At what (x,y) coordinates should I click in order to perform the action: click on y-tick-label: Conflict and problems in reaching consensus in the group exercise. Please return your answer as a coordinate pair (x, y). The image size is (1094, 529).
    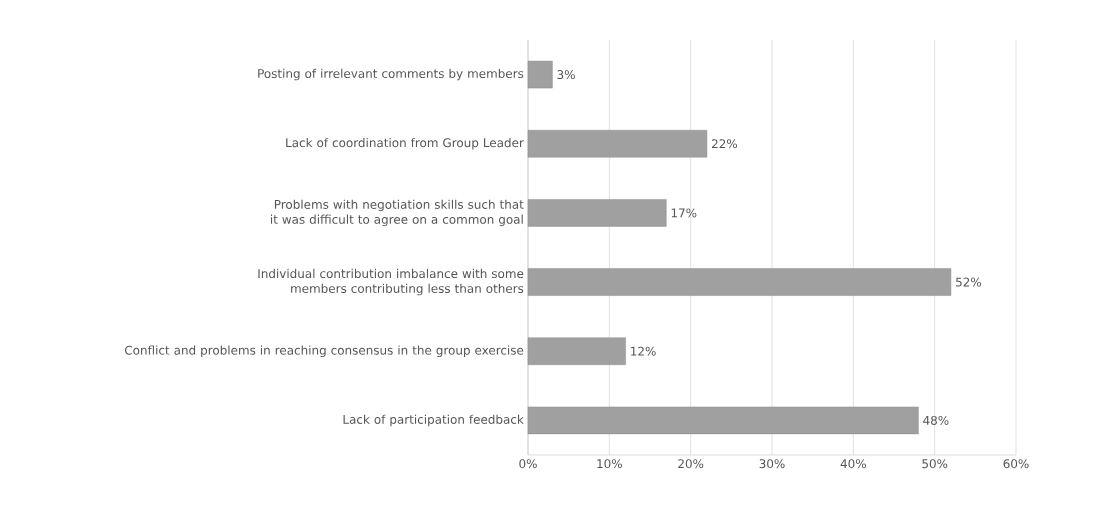
    Looking at the image, I should click on (324, 351).